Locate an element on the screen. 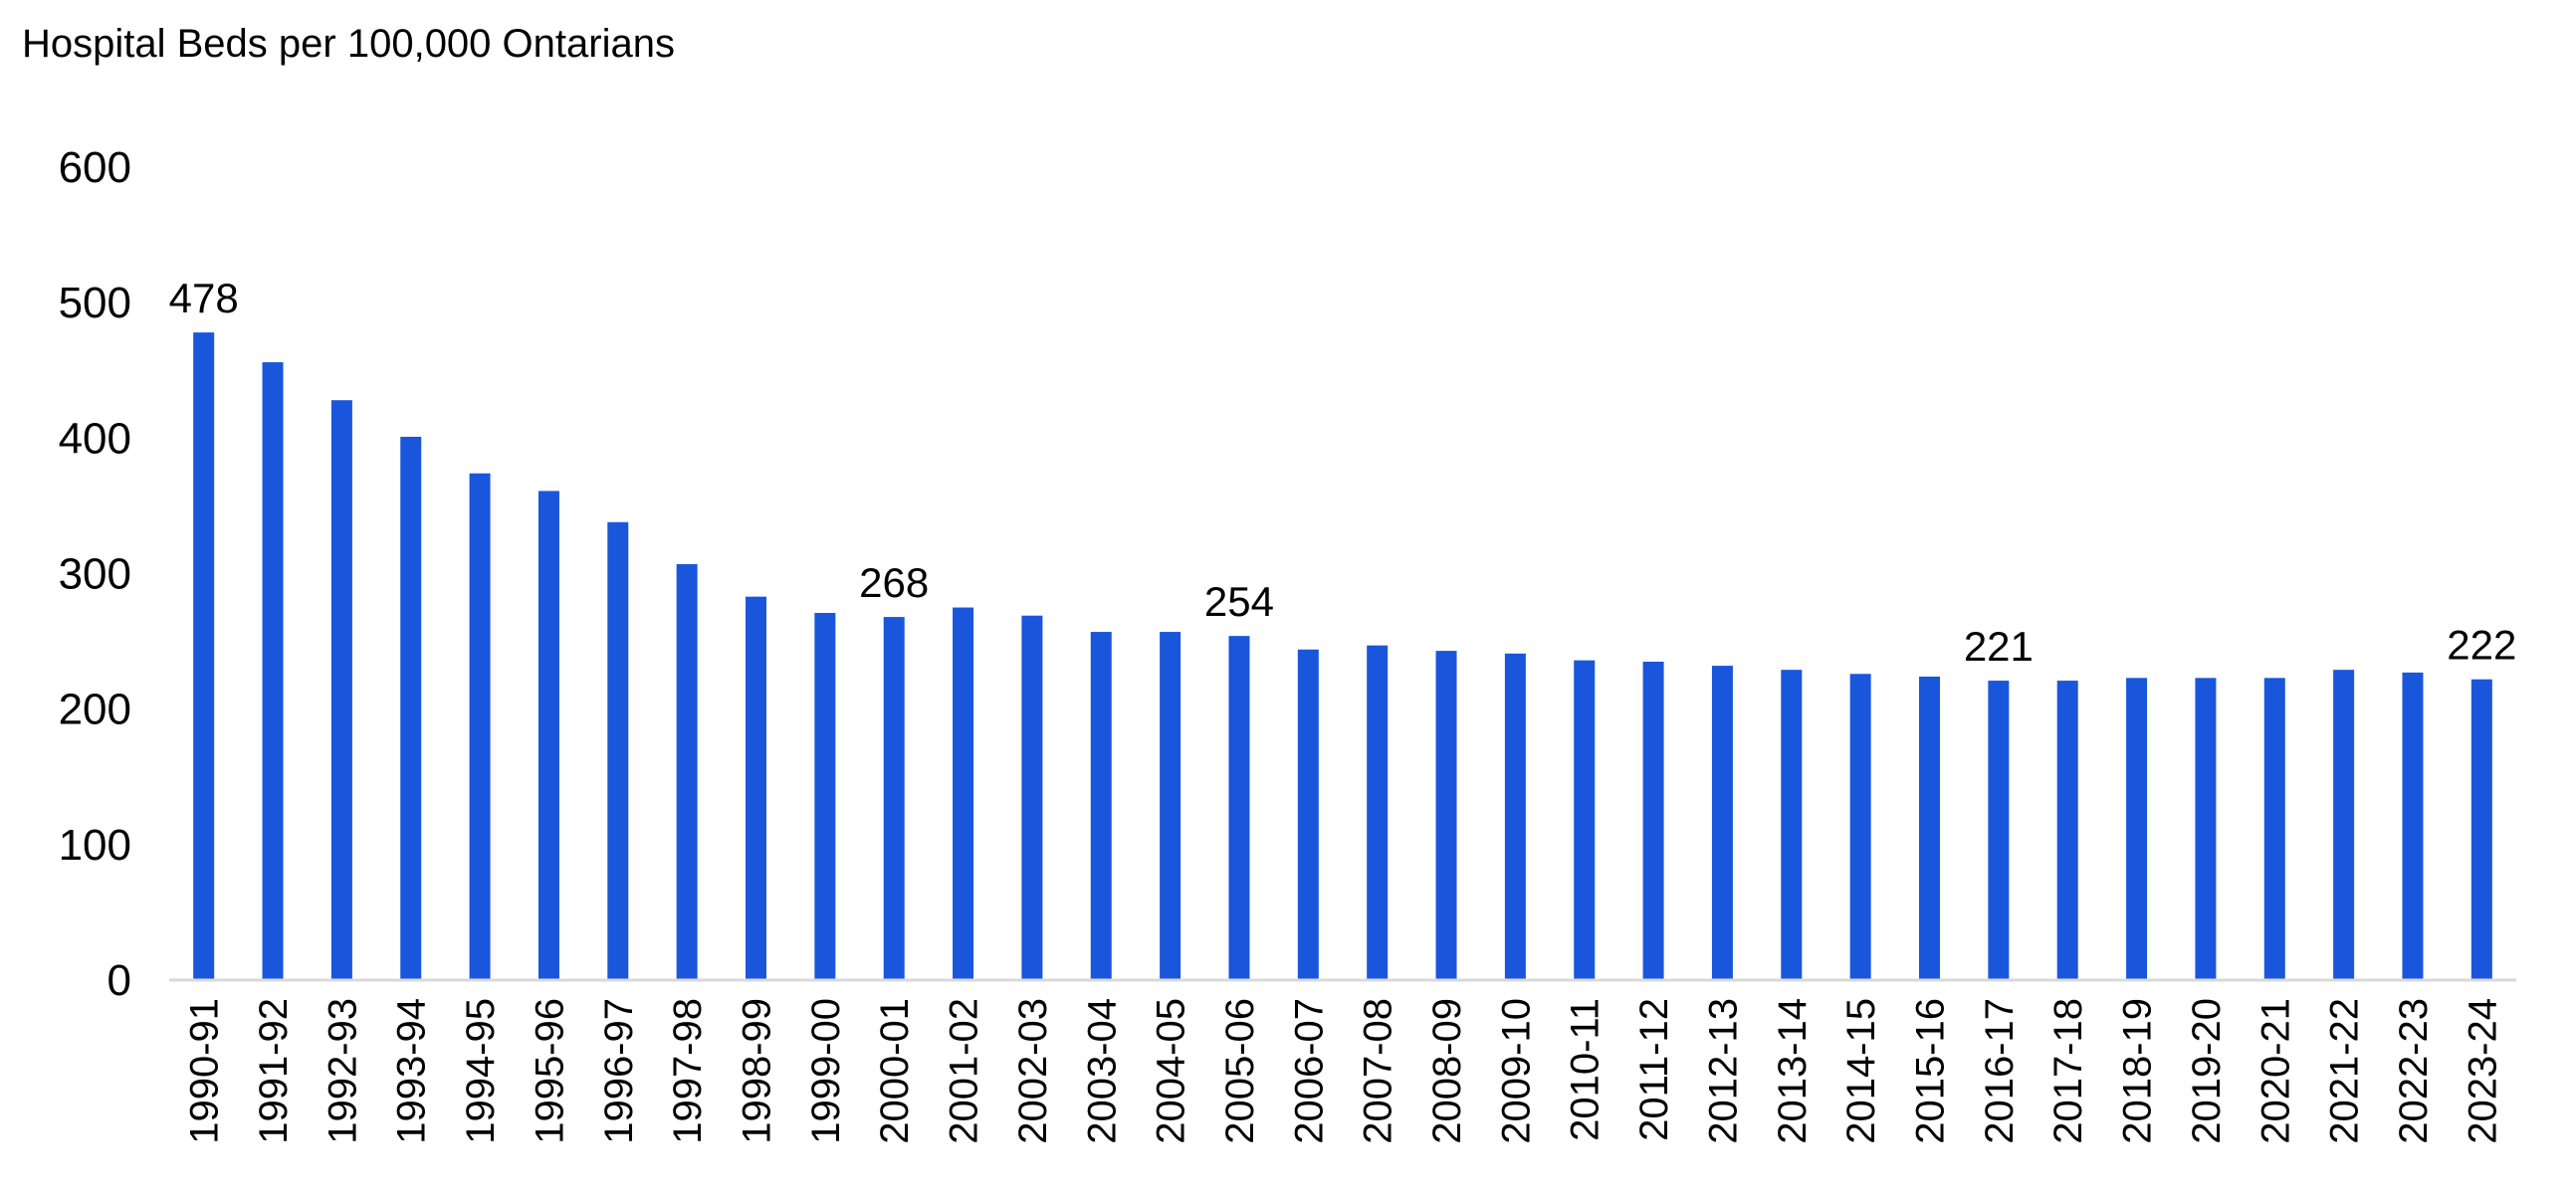  x-tick-label: 2018-19 is located at coordinates (2138, 1071).